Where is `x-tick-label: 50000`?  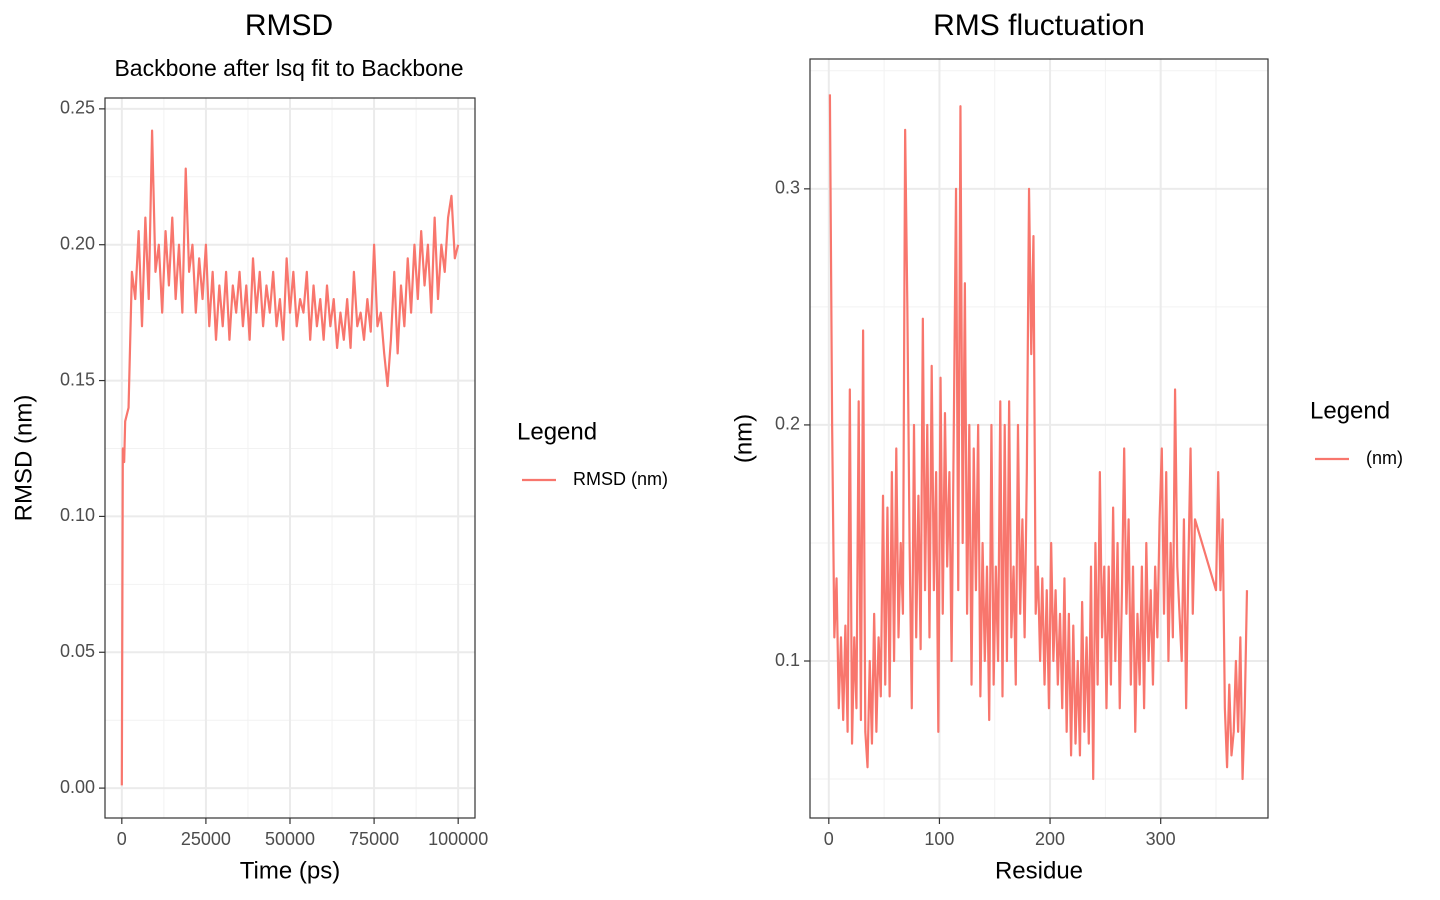
x-tick-label: 50000 is located at coordinates (290, 839).